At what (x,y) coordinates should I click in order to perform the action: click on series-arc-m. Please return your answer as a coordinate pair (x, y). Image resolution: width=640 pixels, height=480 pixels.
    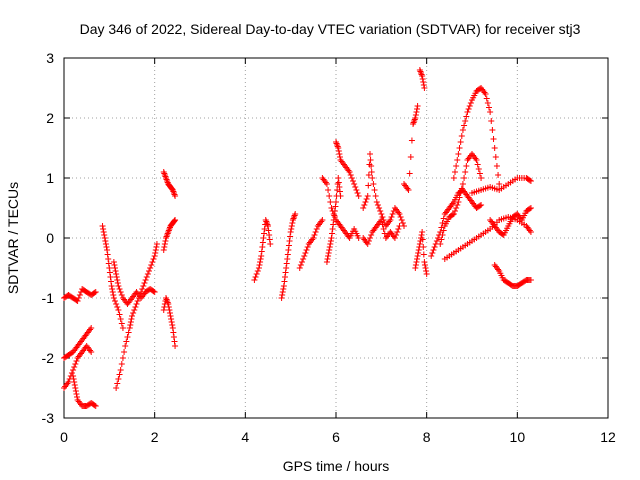
    Looking at the image, I should click on (311, 244).